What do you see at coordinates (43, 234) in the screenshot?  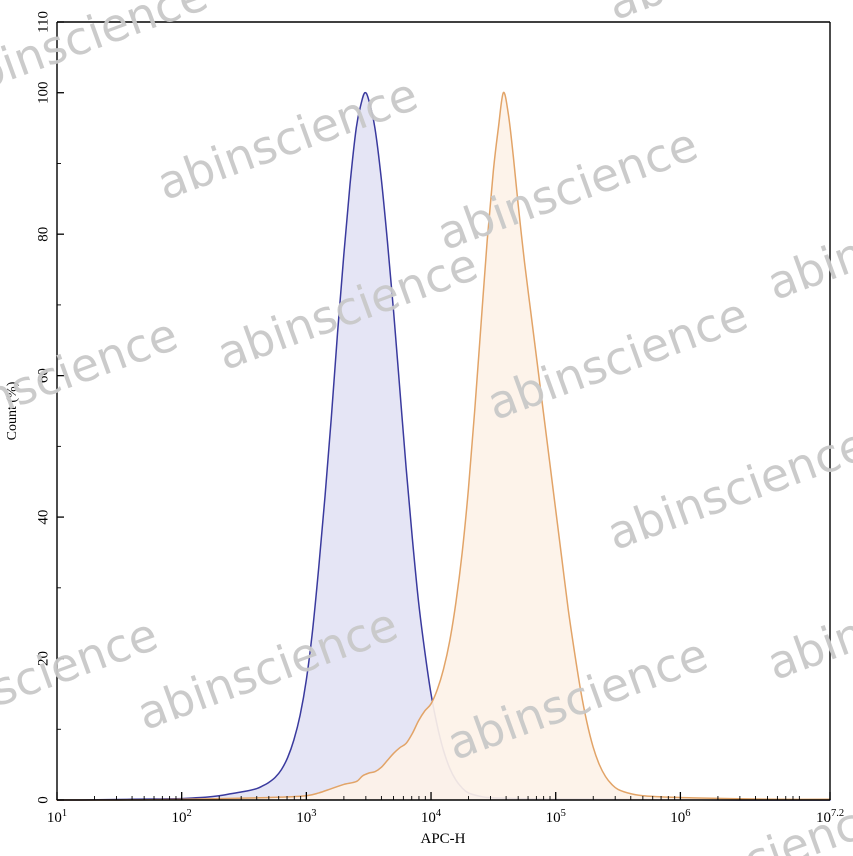 I see `y-tick-label: 80` at bounding box center [43, 234].